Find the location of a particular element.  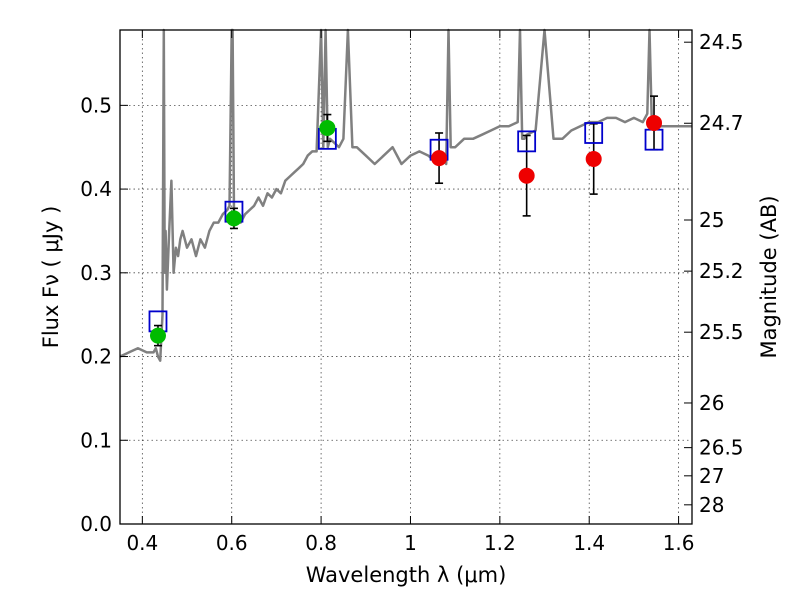

x-tick-label: 1.2 is located at coordinates (500, 543).